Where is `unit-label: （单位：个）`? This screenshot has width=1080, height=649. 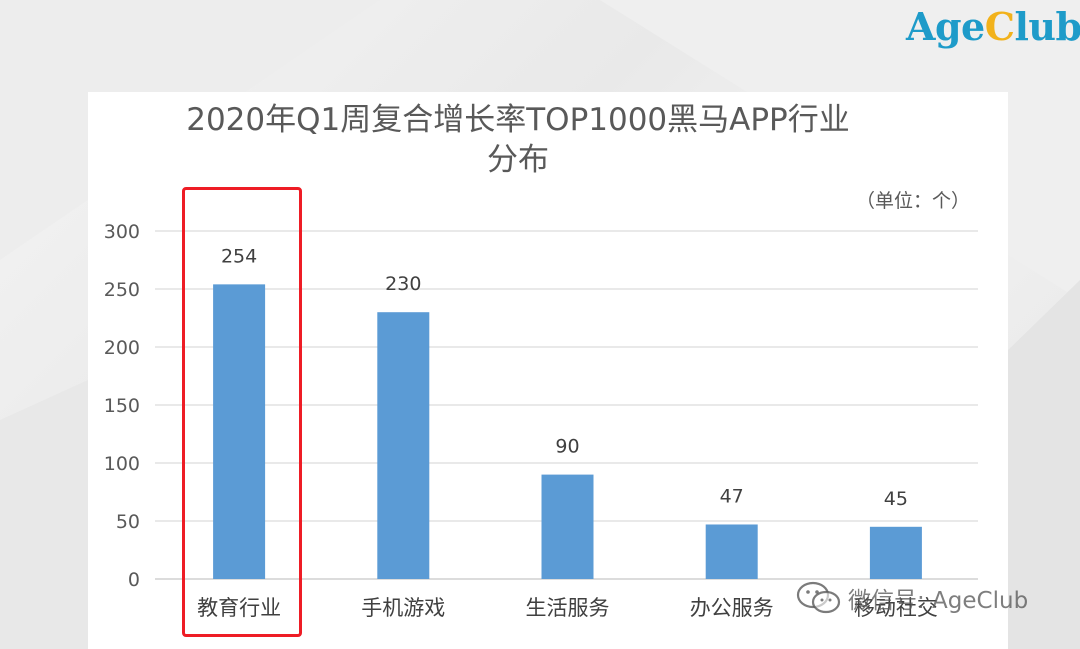
unit-label: （单位：个） is located at coordinates (912, 201).